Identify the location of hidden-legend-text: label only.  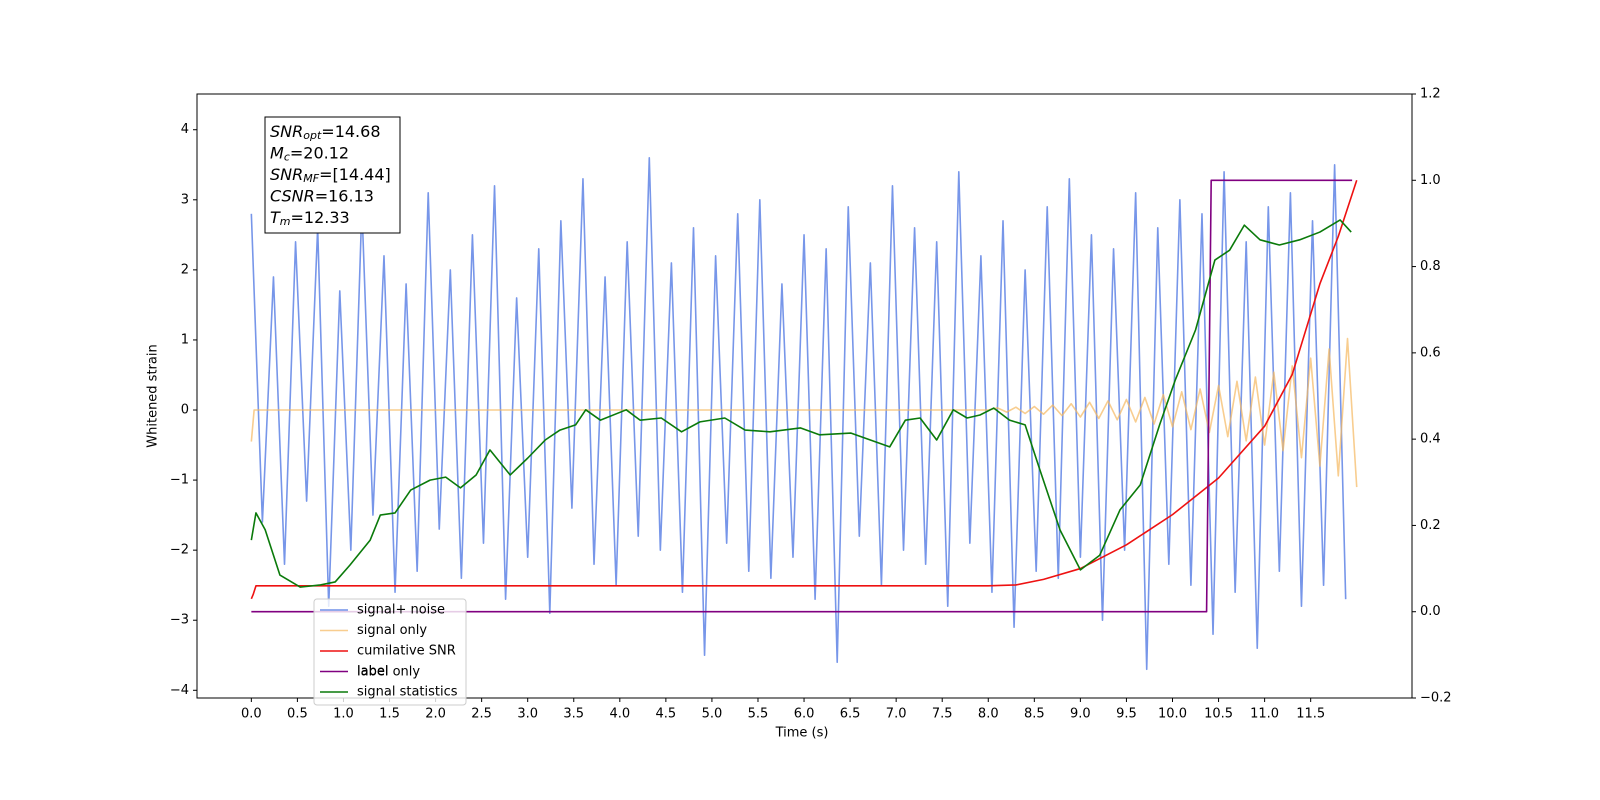
(388, 672).